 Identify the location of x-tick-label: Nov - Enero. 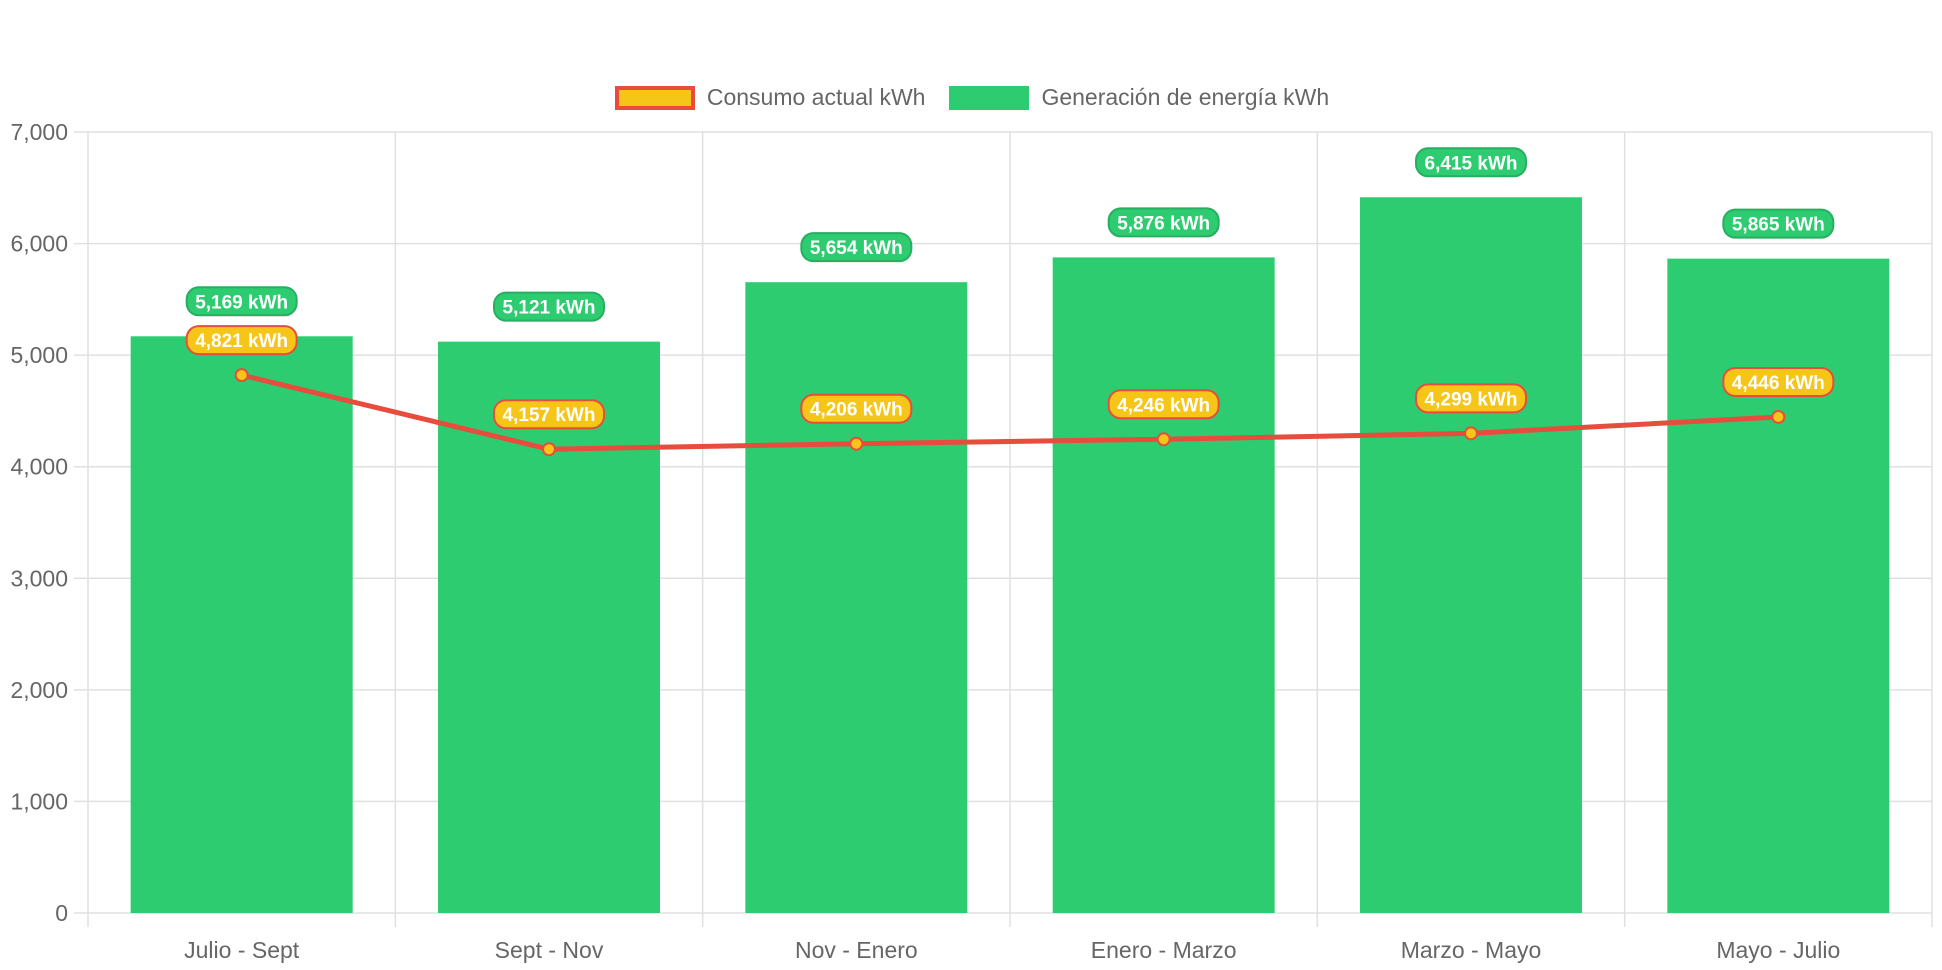
(856, 950).